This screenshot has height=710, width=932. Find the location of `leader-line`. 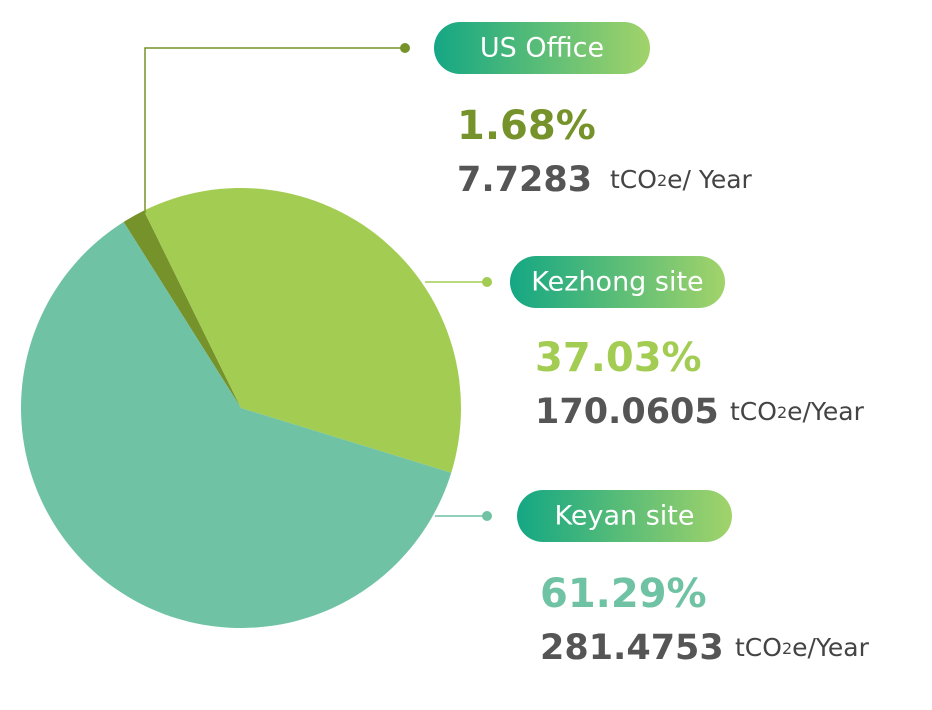

leader-line is located at coordinates (274, 130).